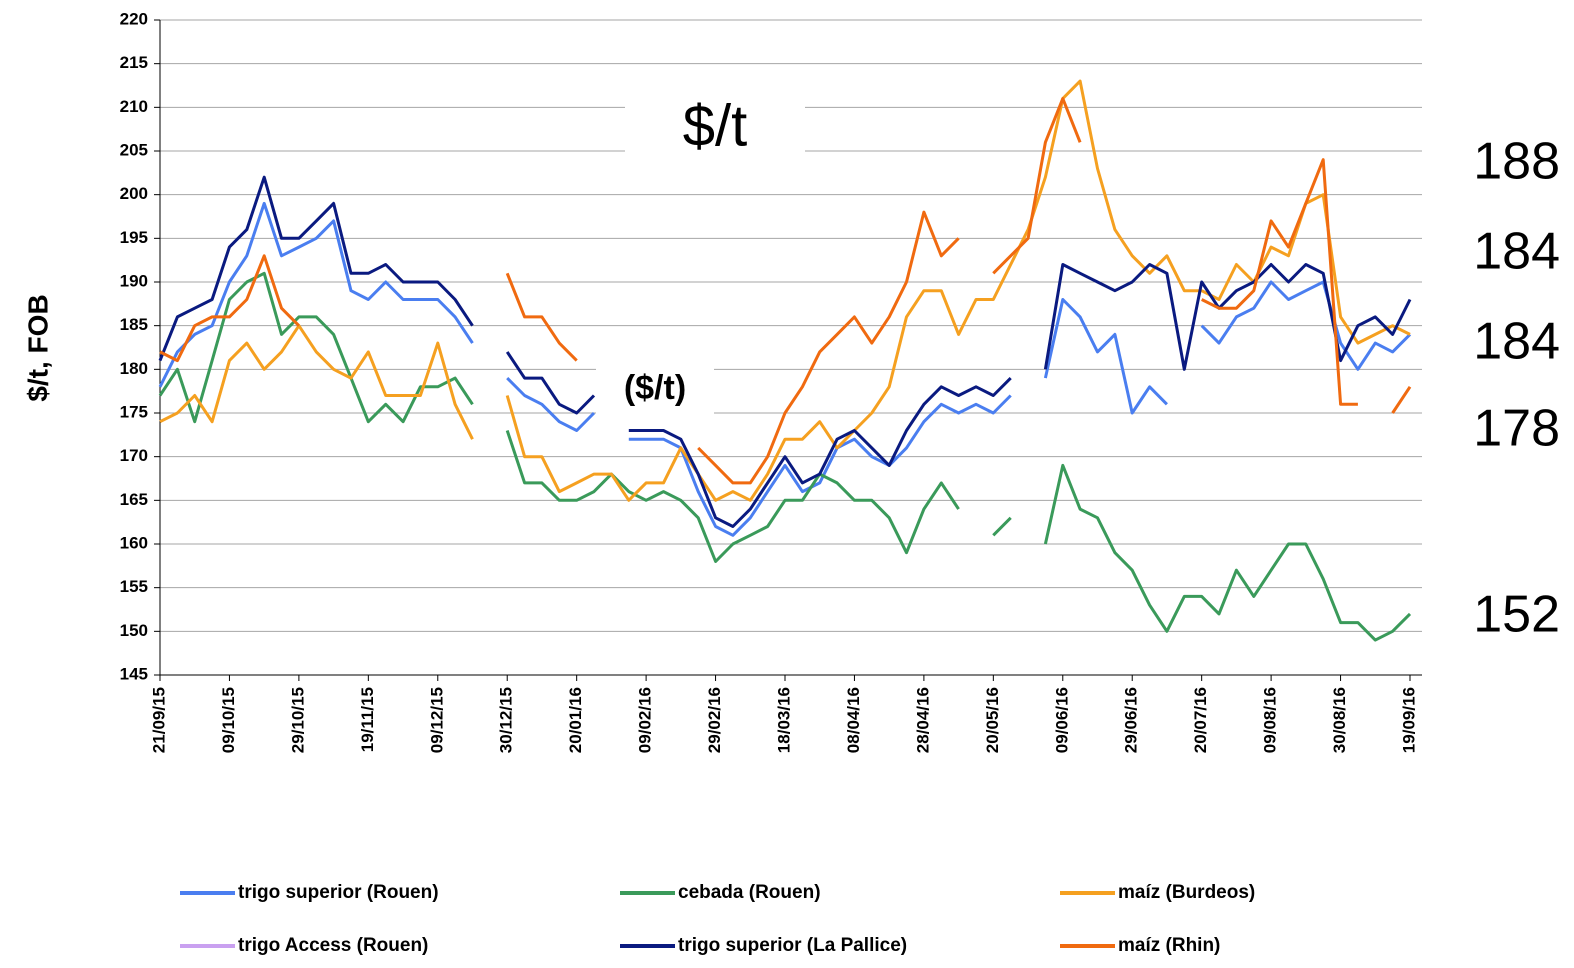 The image size is (1574, 968). Describe the element at coordinates (134, 324) in the screenshot. I see `y-tick-label: 185` at that location.